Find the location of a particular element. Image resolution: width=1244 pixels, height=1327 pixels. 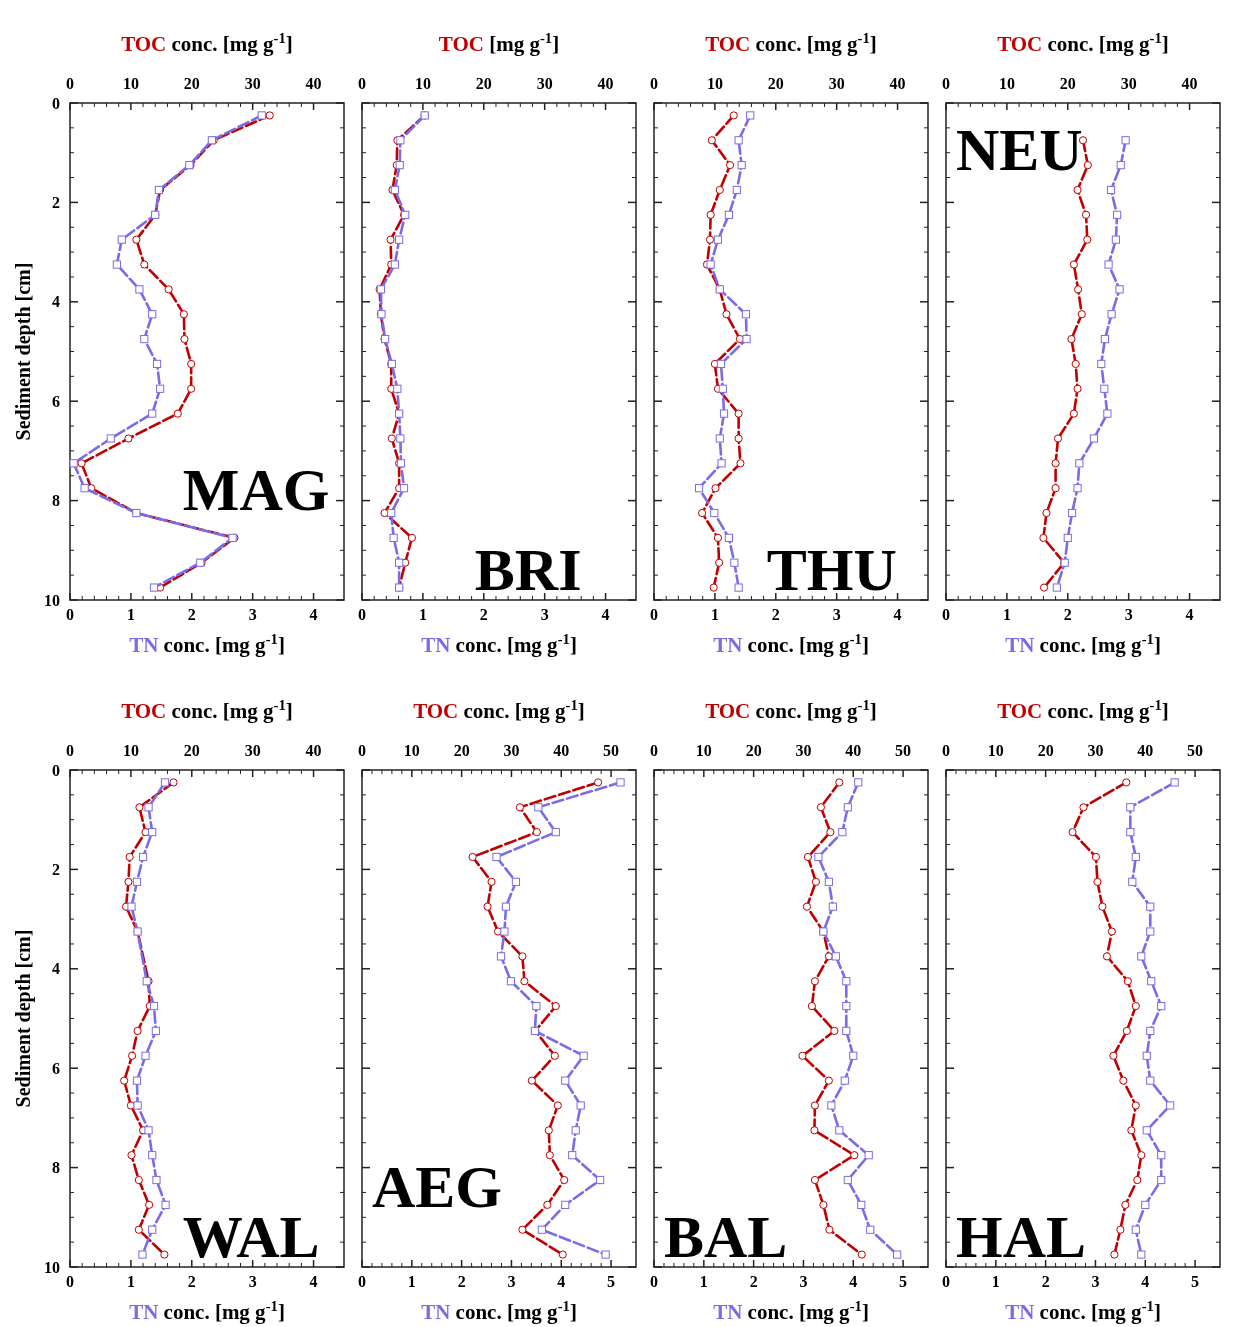

annotation: MAG is located at coordinates (256, 490).